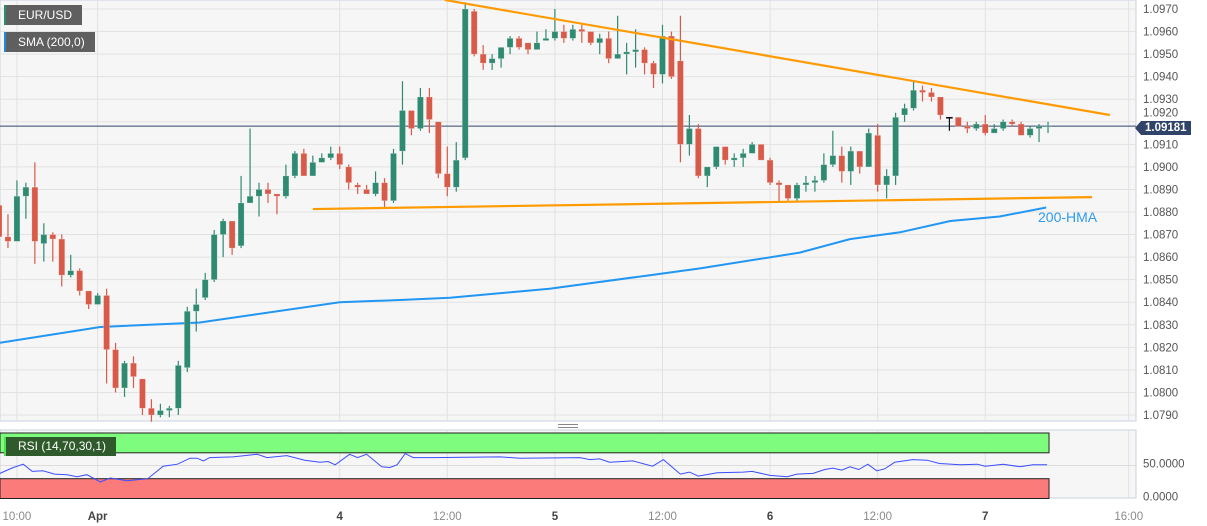 This screenshot has width=1207, height=526. Describe the element at coordinates (43, 15) in the screenshot. I see `symbol-legend: EUR/USD` at that location.